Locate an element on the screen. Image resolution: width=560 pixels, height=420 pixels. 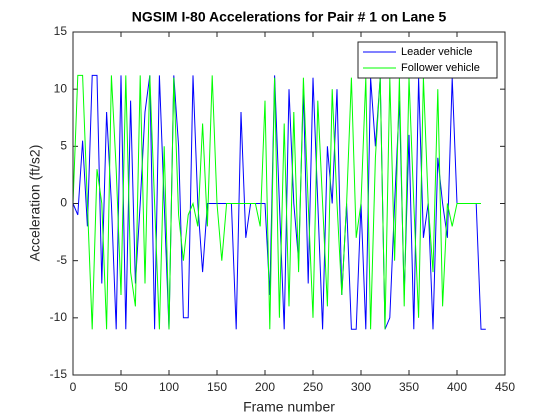
x-tick-label: 400 is located at coordinates (457, 387).